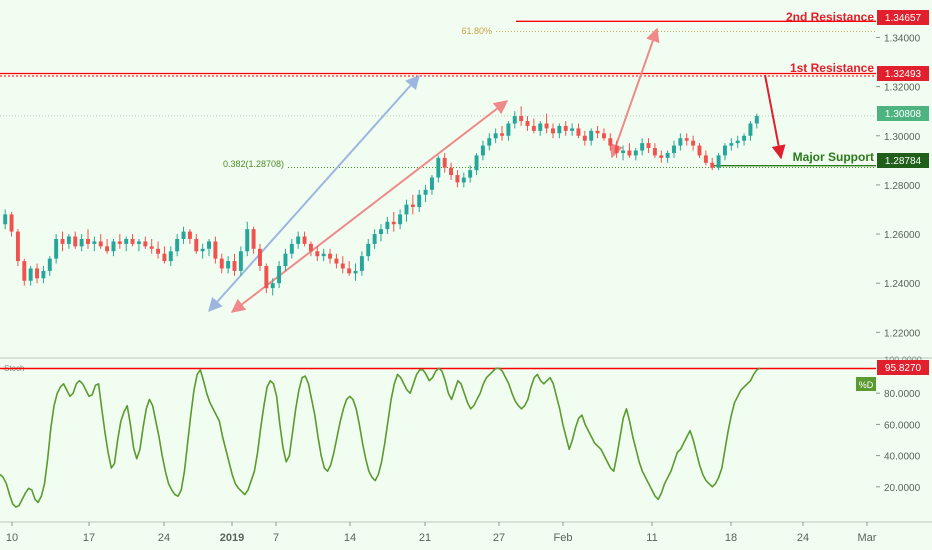 This screenshot has height=550, width=932. Describe the element at coordinates (902, 425) in the screenshot. I see `stoch-tick-label: 60.0000` at that location.